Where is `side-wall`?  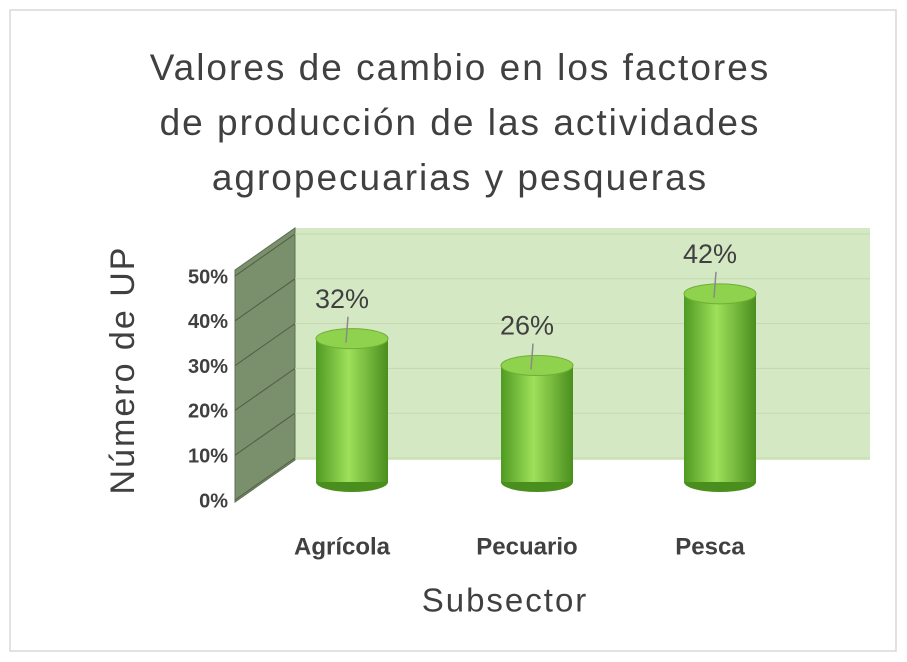
side-wall is located at coordinates (265, 365).